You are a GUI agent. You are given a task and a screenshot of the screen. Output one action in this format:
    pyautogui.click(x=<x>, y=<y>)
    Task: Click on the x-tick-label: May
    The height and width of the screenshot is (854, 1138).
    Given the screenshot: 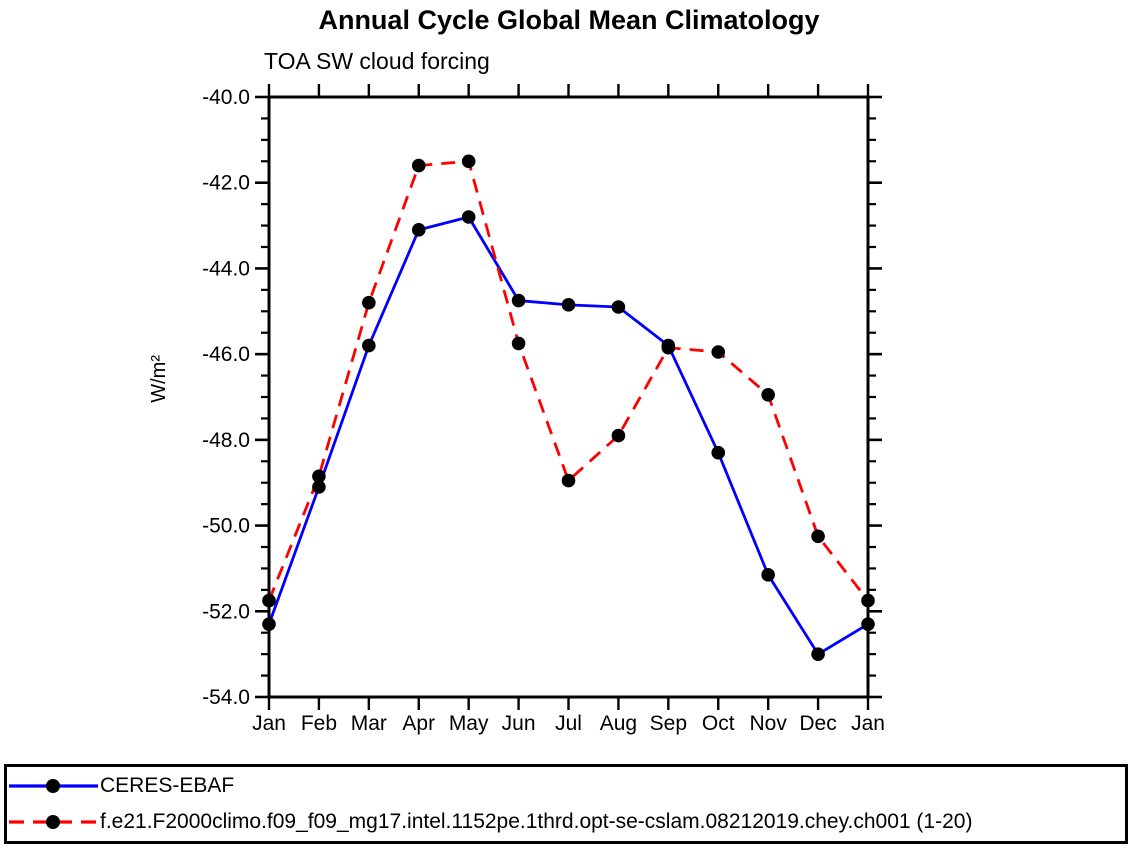 What is the action you would take?
    pyautogui.click(x=469, y=723)
    